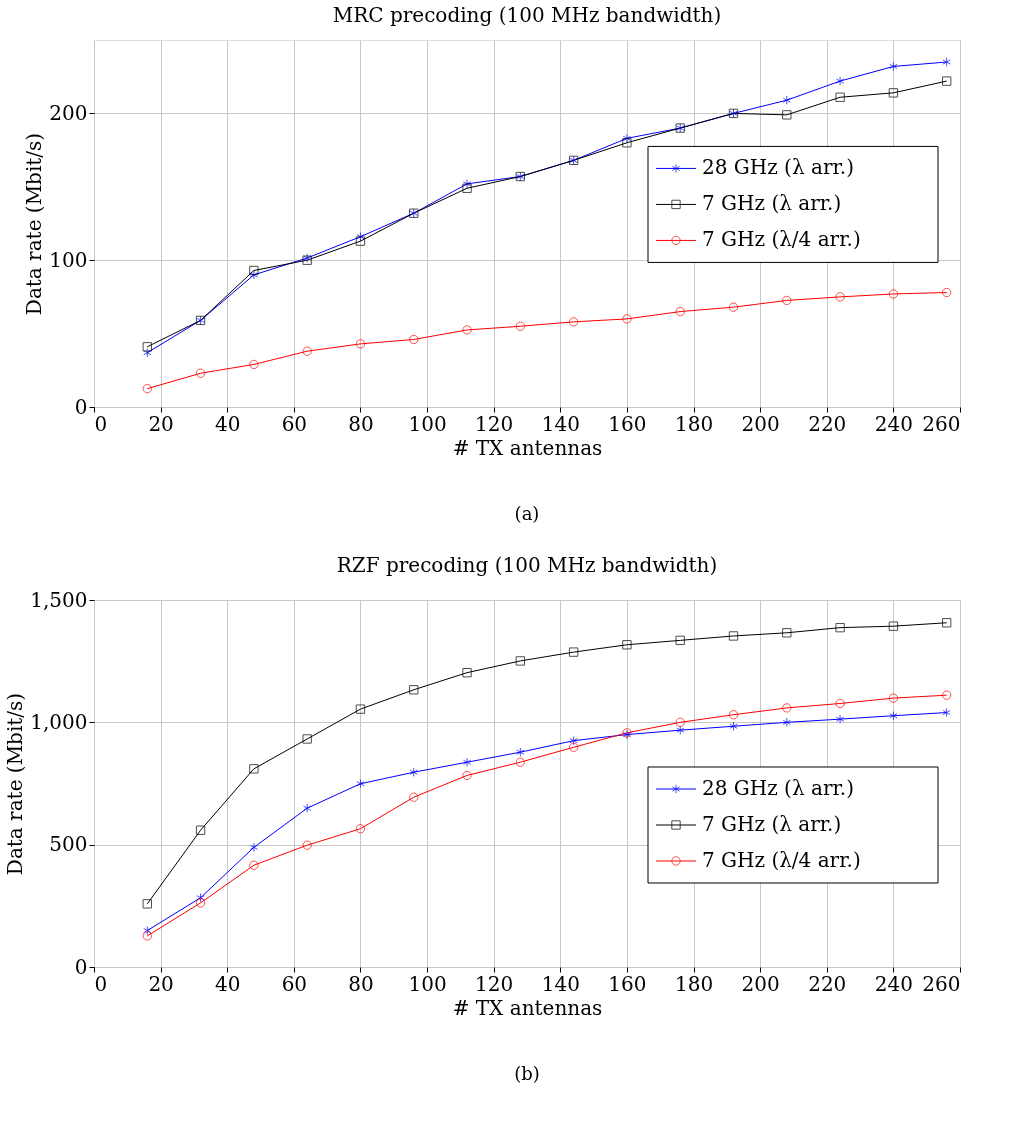  I want to click on y-tick-label: 200, so click(68, 112).